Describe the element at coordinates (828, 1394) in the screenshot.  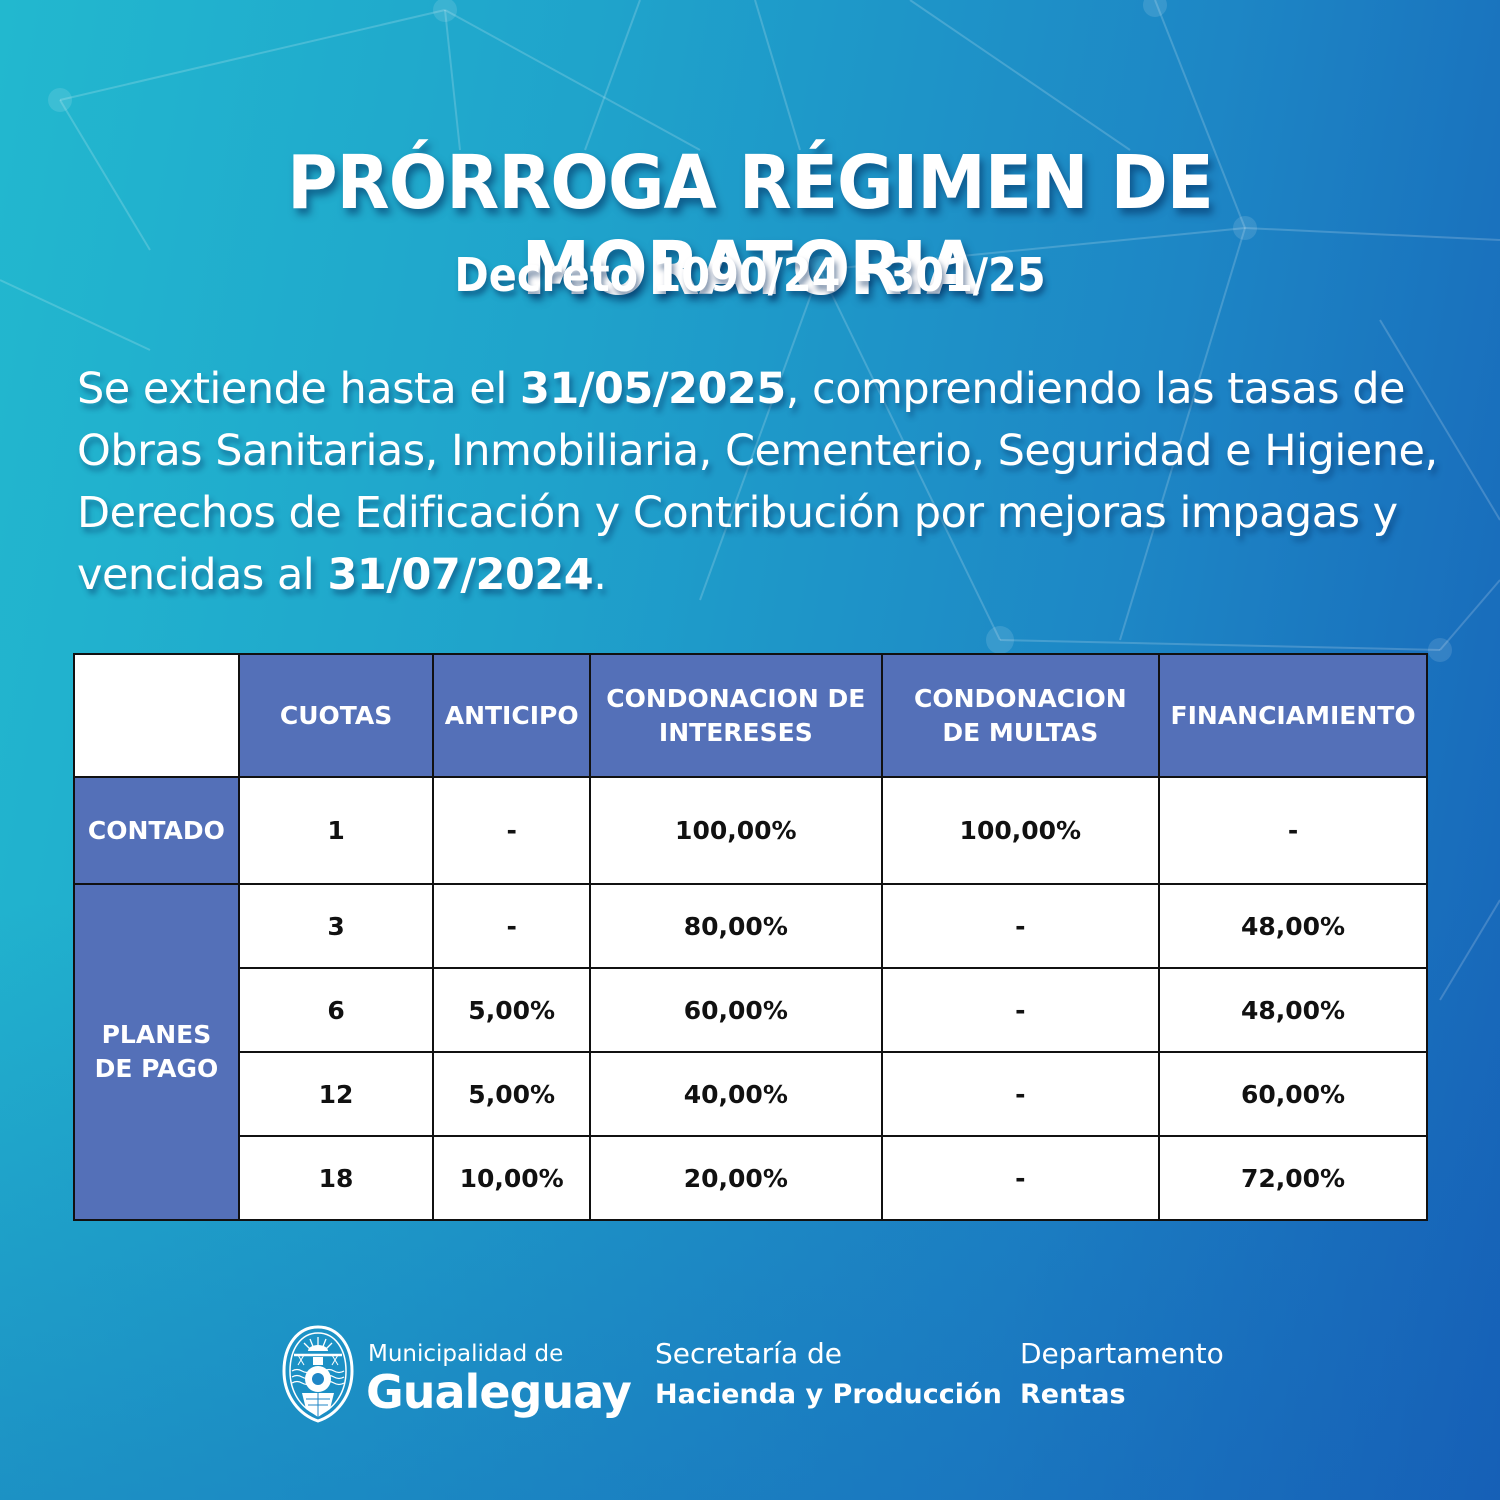
I see `secretary-name: Hacienda y Producción` at that location.